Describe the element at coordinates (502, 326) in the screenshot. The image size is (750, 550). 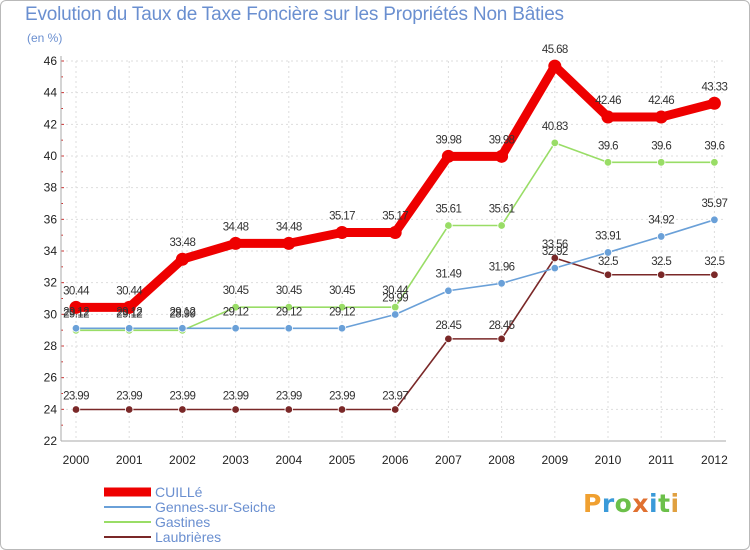
I see `data-label: 28.45` at that location.